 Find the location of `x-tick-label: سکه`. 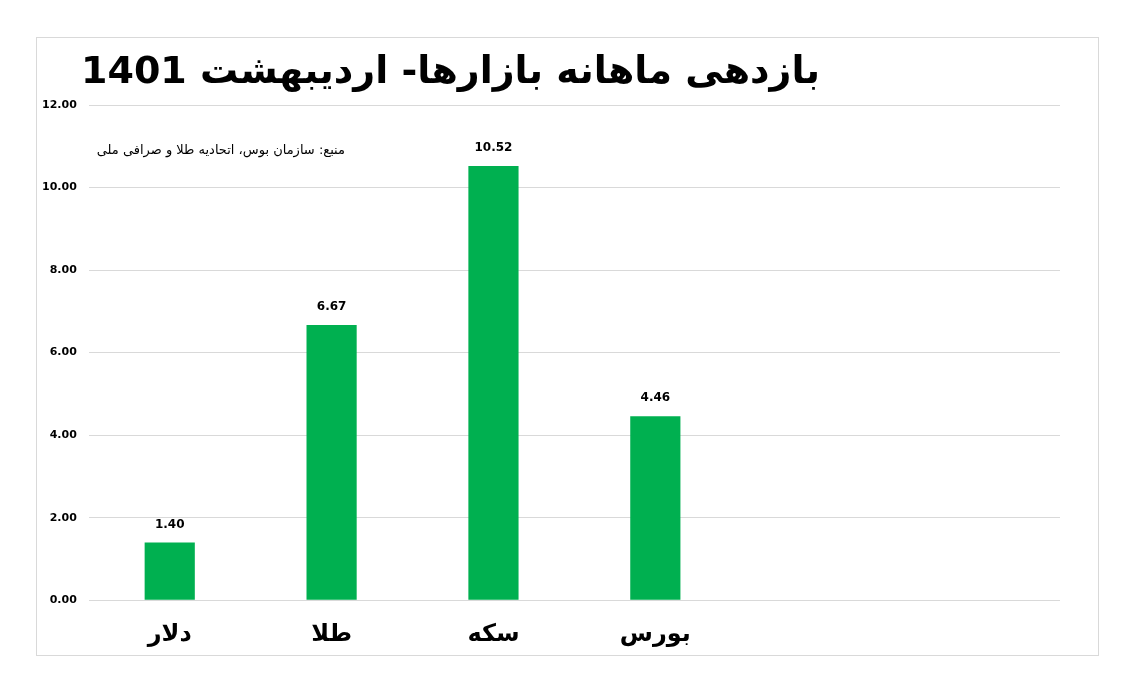

x-tick-label: سکه is located at coordinates (493, 632).